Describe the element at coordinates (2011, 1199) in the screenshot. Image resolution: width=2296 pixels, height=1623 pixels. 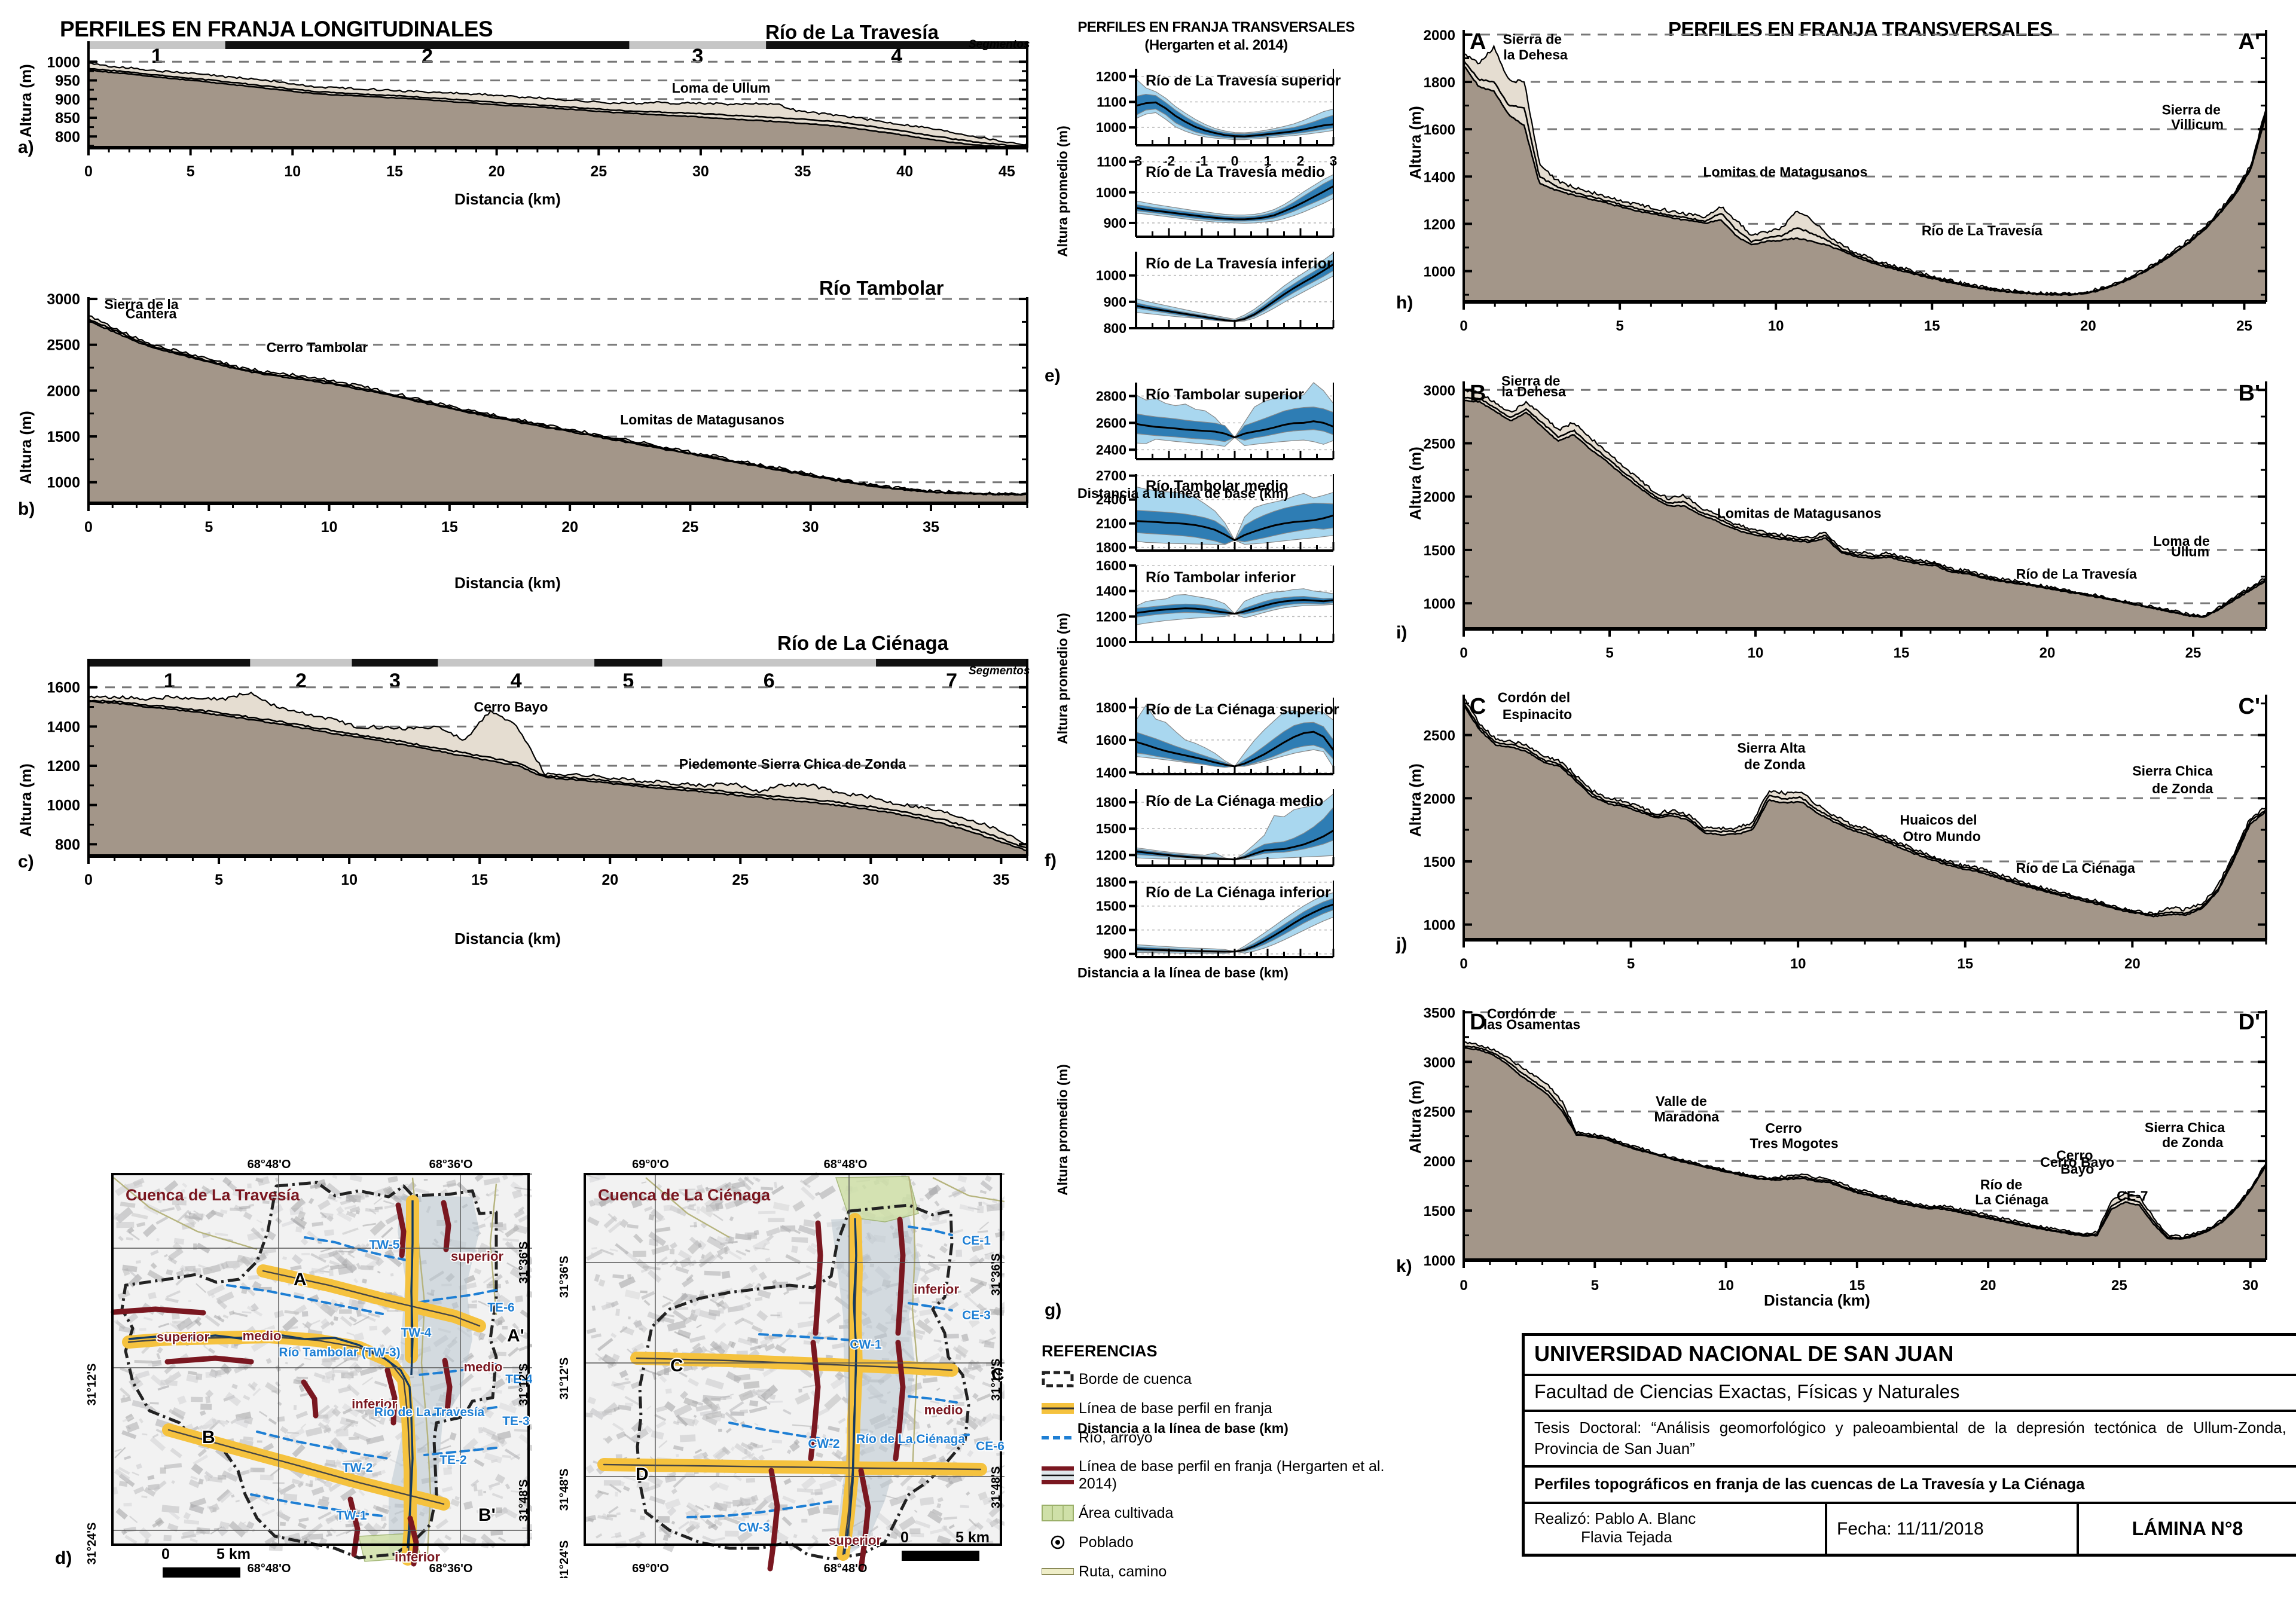
I see `svg-text: La Ciénaga` at that location.